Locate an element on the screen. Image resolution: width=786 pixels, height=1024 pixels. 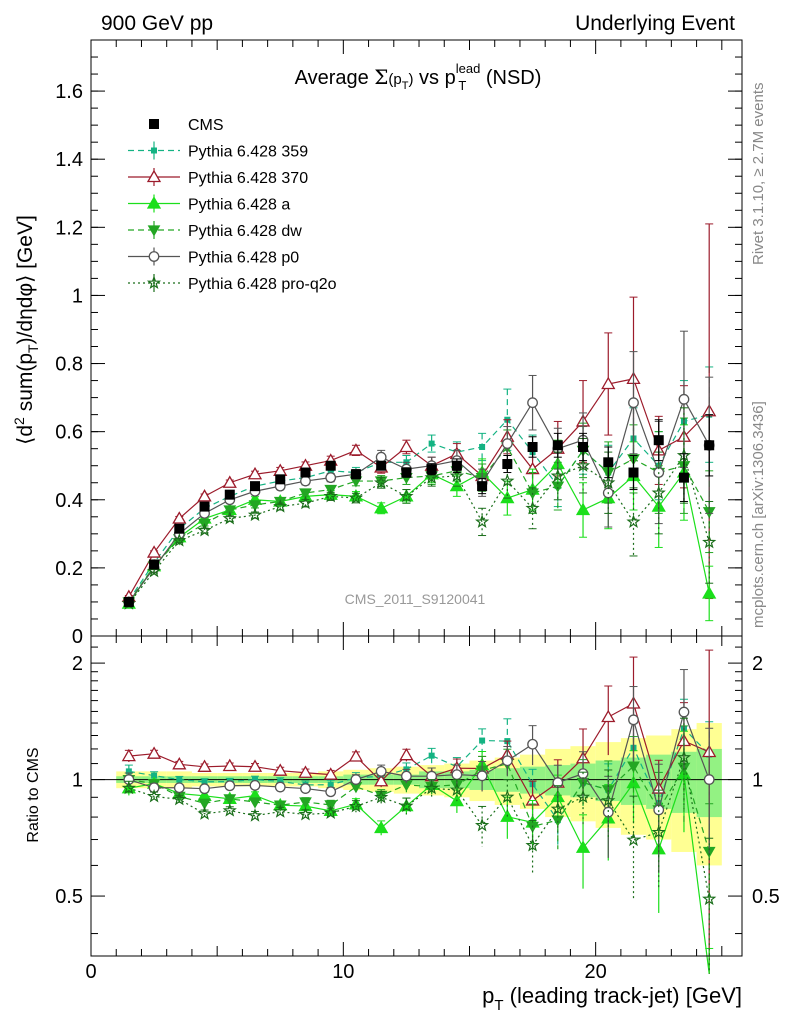
legend-item: CMS is located at coordinates (186, 125).